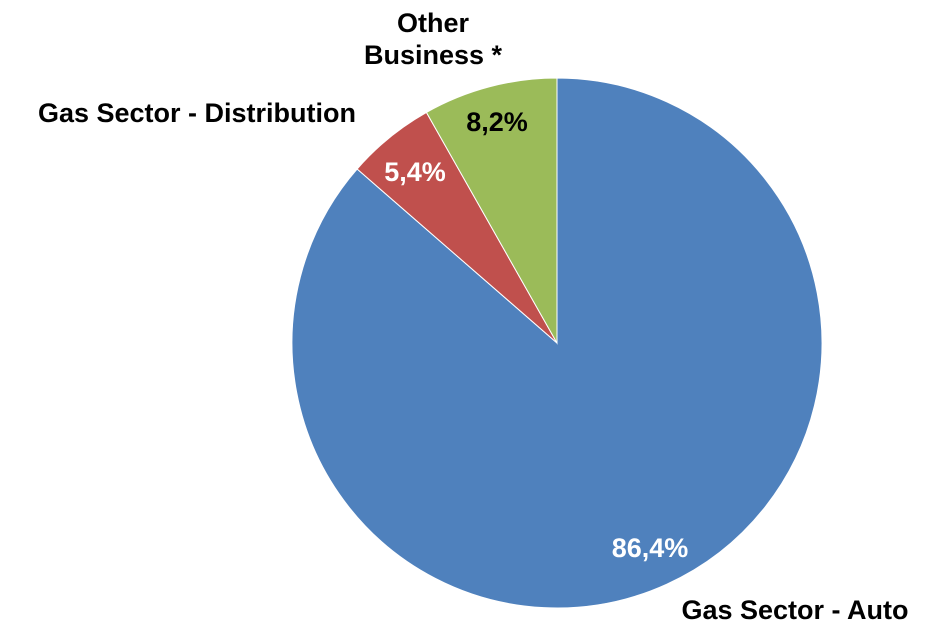  Describe the element at coordinates (415, 172) in the screenshot. I see `value-label: 5,4%` at that location.